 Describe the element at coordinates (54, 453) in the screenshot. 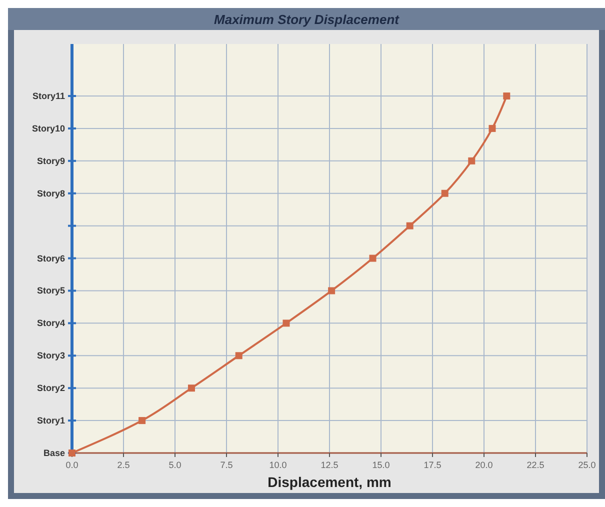

I see `y-tick-label: Base` at that location.